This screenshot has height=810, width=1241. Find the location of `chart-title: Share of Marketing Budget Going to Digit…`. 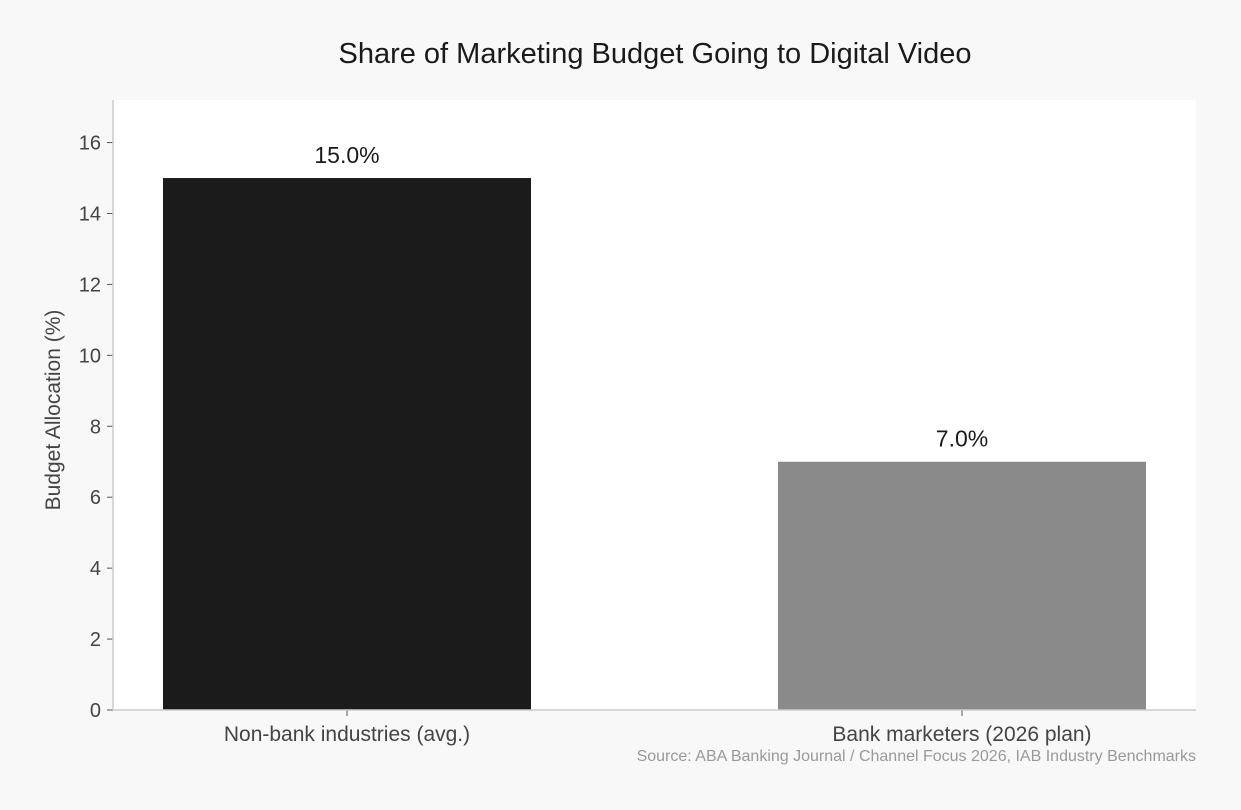

chart-title: Share of Marketing Budget Going to Digit… is located at coordinates (655, 54).